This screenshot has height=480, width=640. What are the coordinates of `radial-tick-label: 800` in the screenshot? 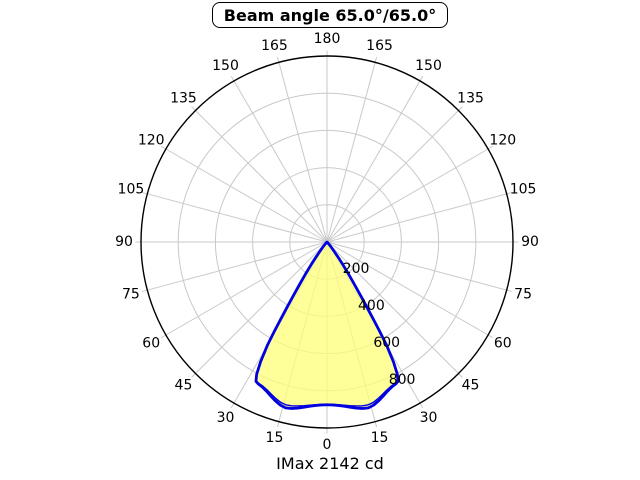 It's located at (402, 380).